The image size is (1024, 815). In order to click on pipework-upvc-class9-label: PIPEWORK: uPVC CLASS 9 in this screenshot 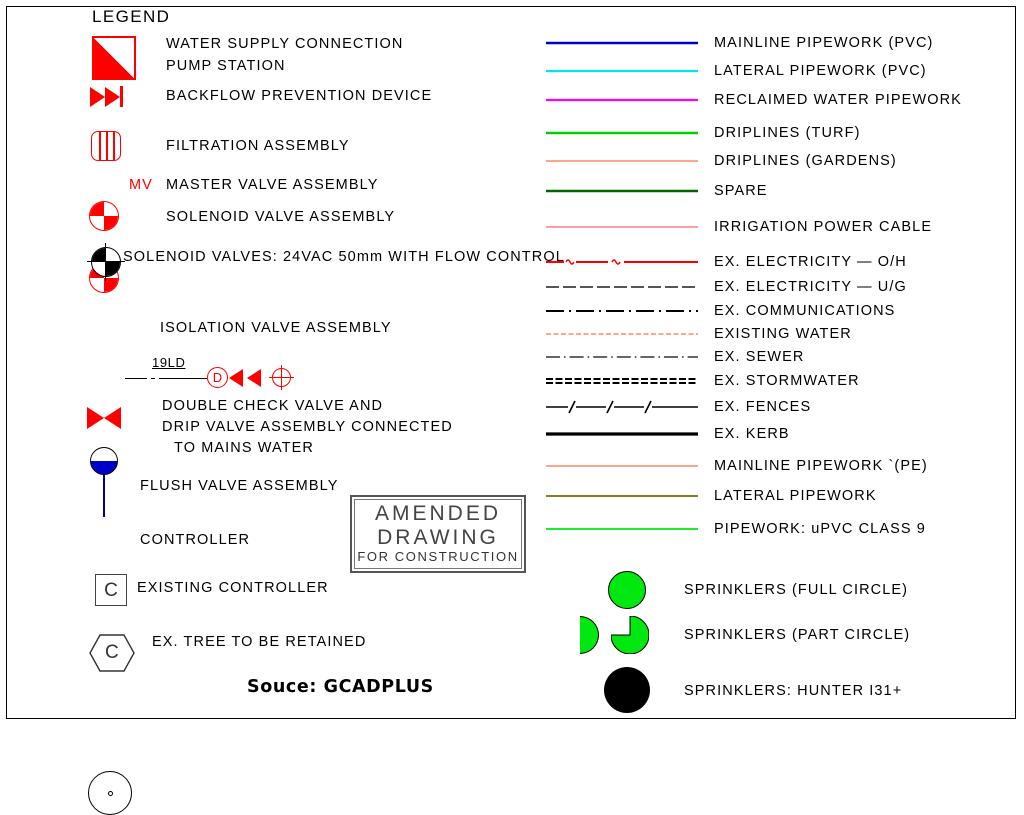, I will do `click(820, 529)`.